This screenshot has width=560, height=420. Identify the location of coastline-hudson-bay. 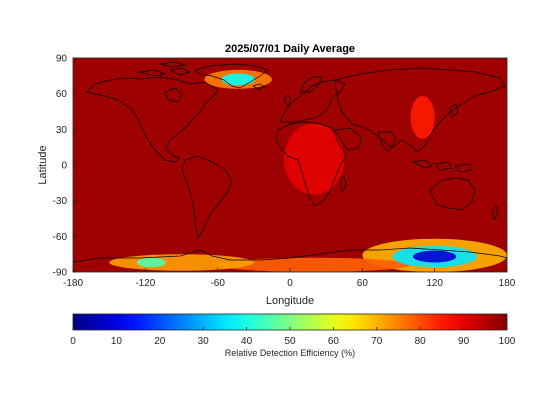
(173, 95).